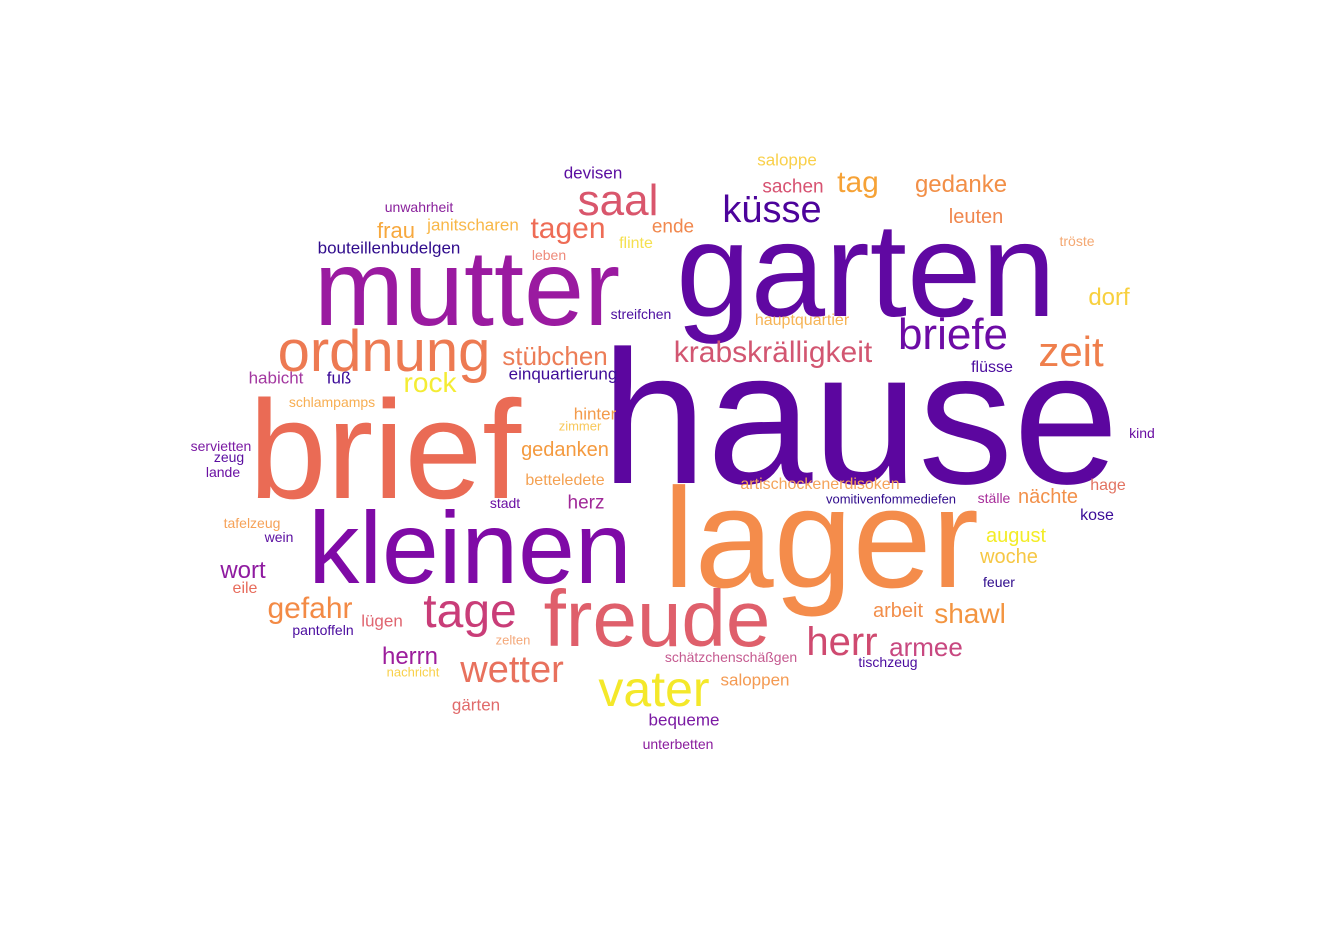 Image resolution: width=1334 pixels, height=945 pixels. Describe the element at coordinates (1048, 497) in the screenshot. I see `word: nächte` at that location.